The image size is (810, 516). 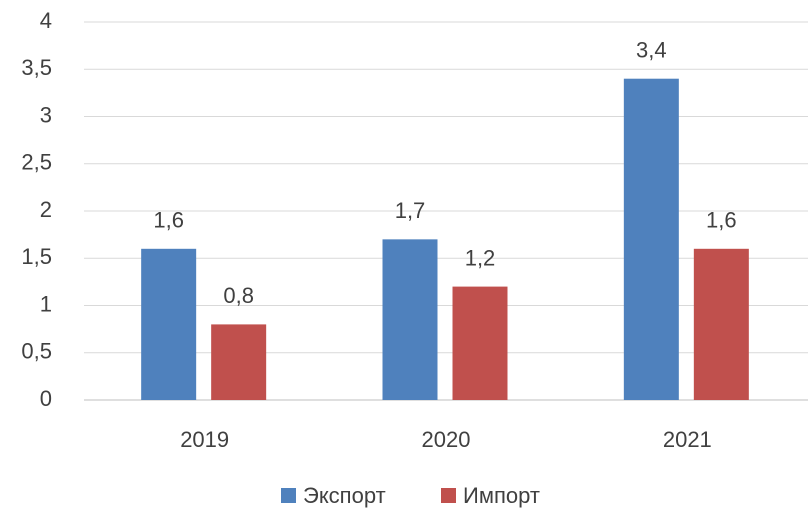 I want to click on y-tick-label: 1, so click(x=46, y=303).